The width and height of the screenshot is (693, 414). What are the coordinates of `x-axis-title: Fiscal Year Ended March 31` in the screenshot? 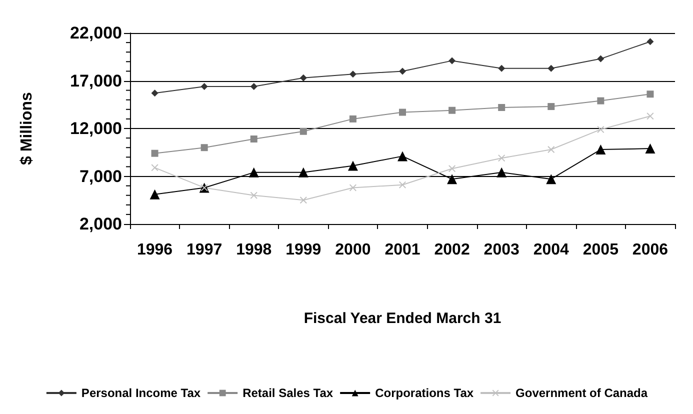 It's located at (403, 318).